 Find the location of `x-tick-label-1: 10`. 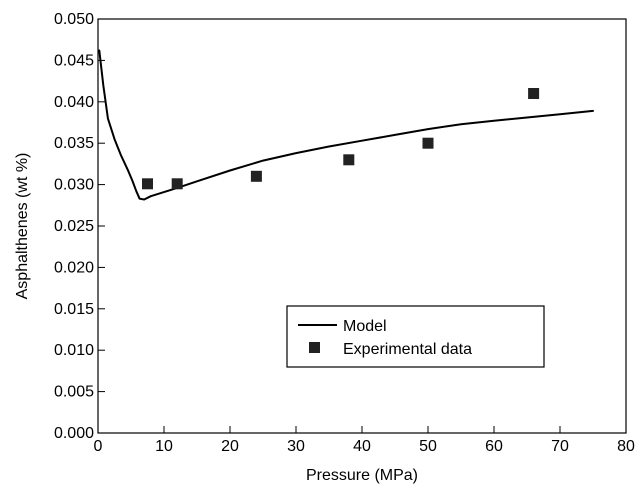

x-tick-label-1: 10 is located at coordinates (164, 446).